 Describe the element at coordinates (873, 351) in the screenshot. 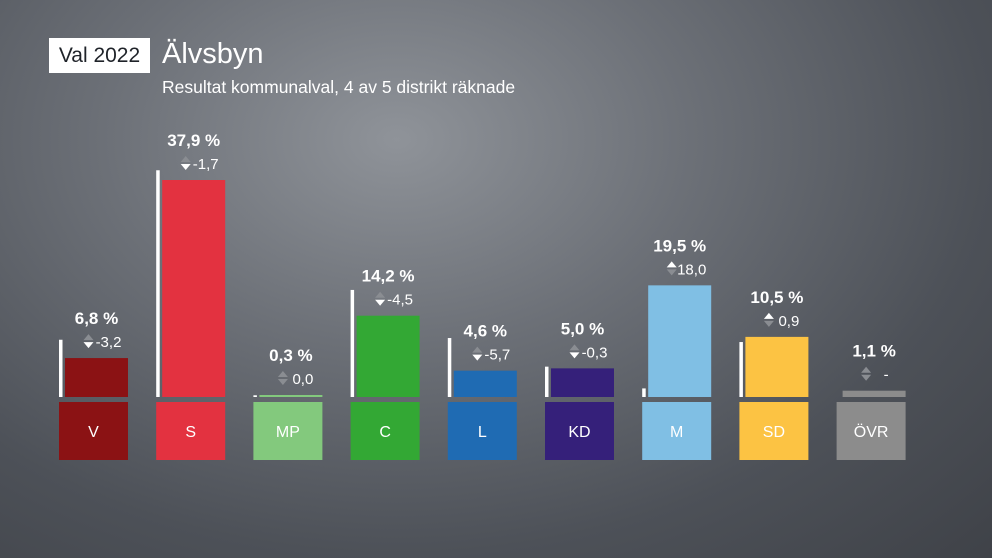

I see `value-label-övr: 1,1 %` at that location.